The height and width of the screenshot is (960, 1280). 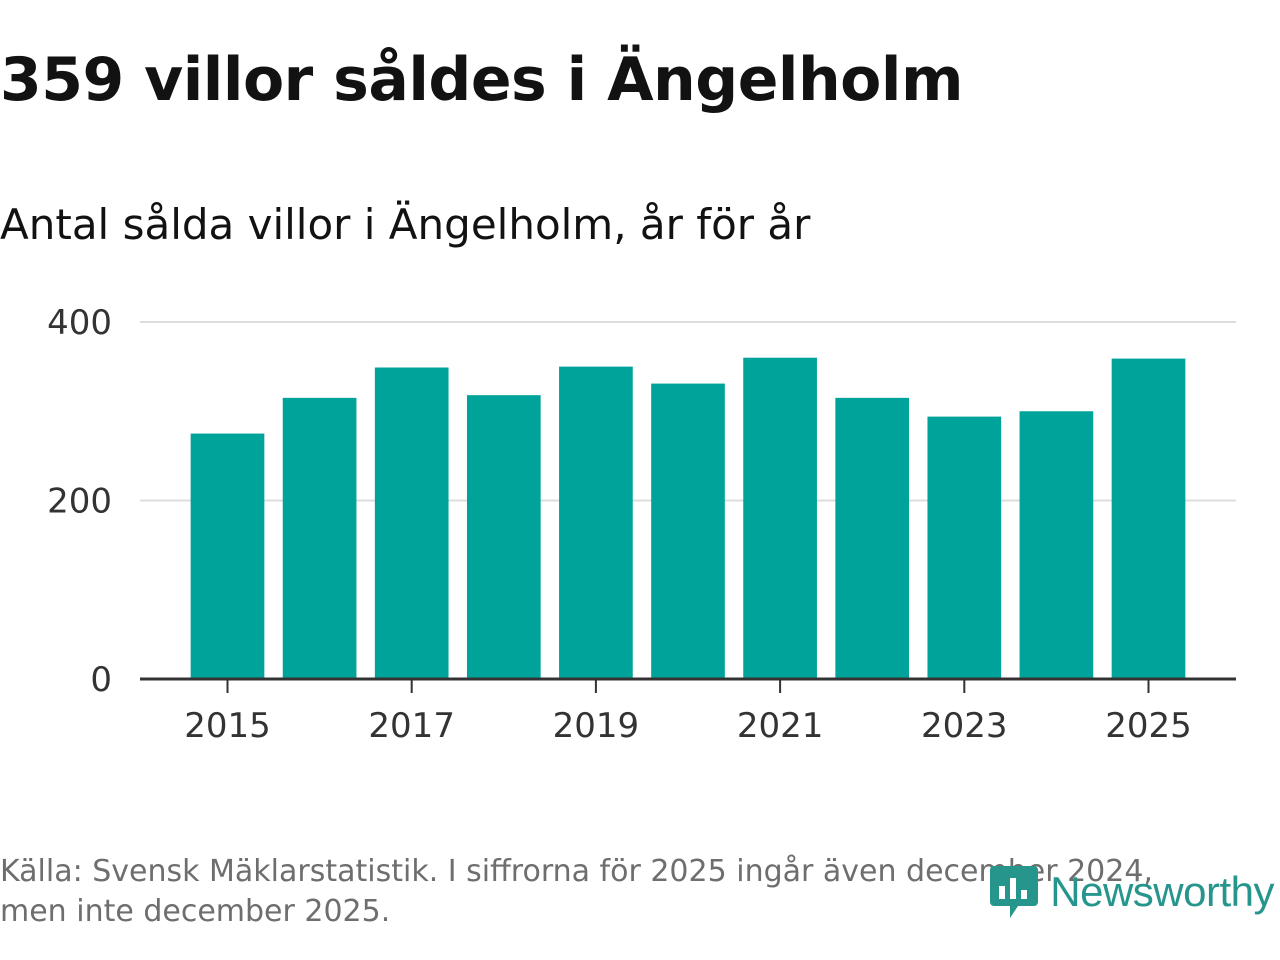 I want to click on x-tick-label: 2015, so click(x=227, y=726).